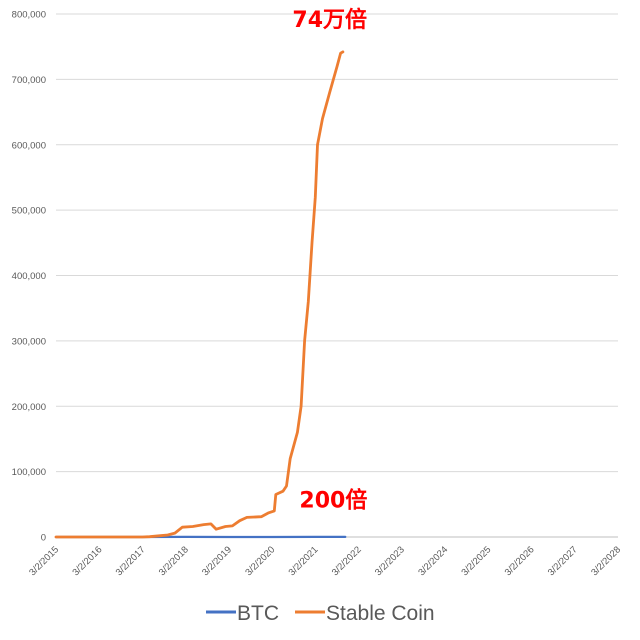 The image size is (640, 640). I want to click on y-tick-label: 400,000, so click(29, 276).